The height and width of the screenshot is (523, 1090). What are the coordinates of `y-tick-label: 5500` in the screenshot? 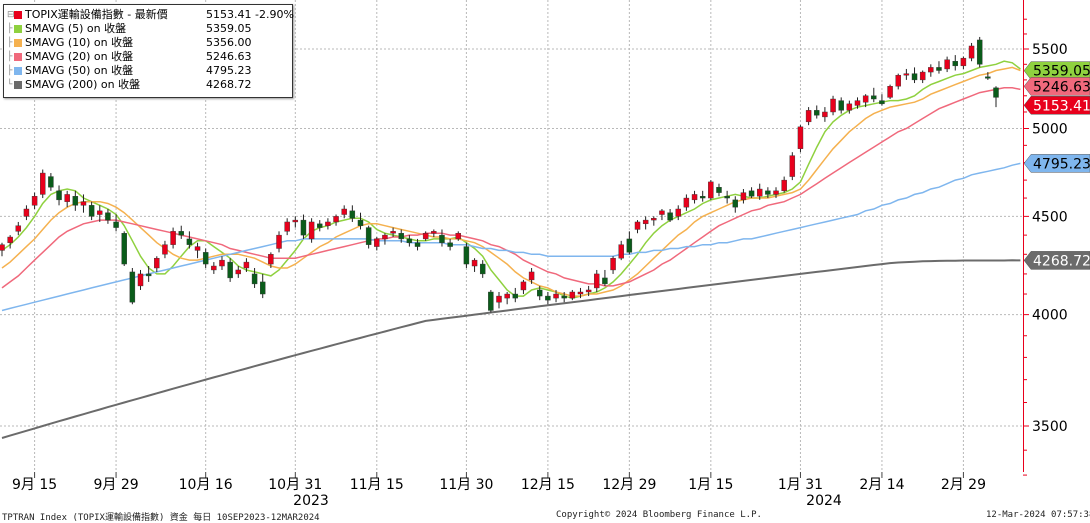 It's located at (1050, 50).